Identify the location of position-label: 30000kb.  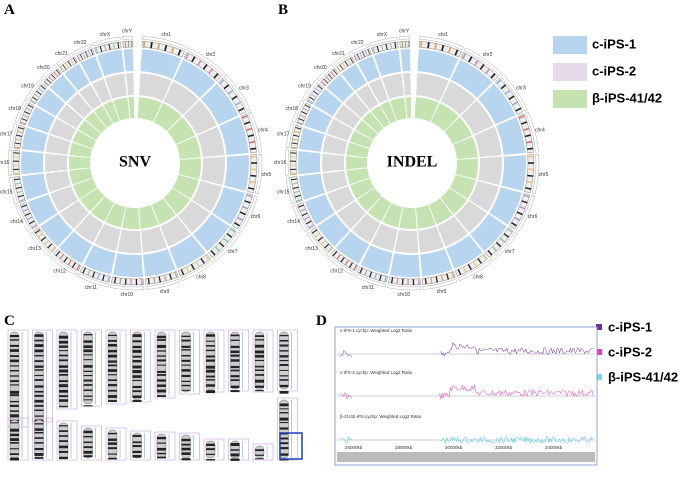
(454, 447).